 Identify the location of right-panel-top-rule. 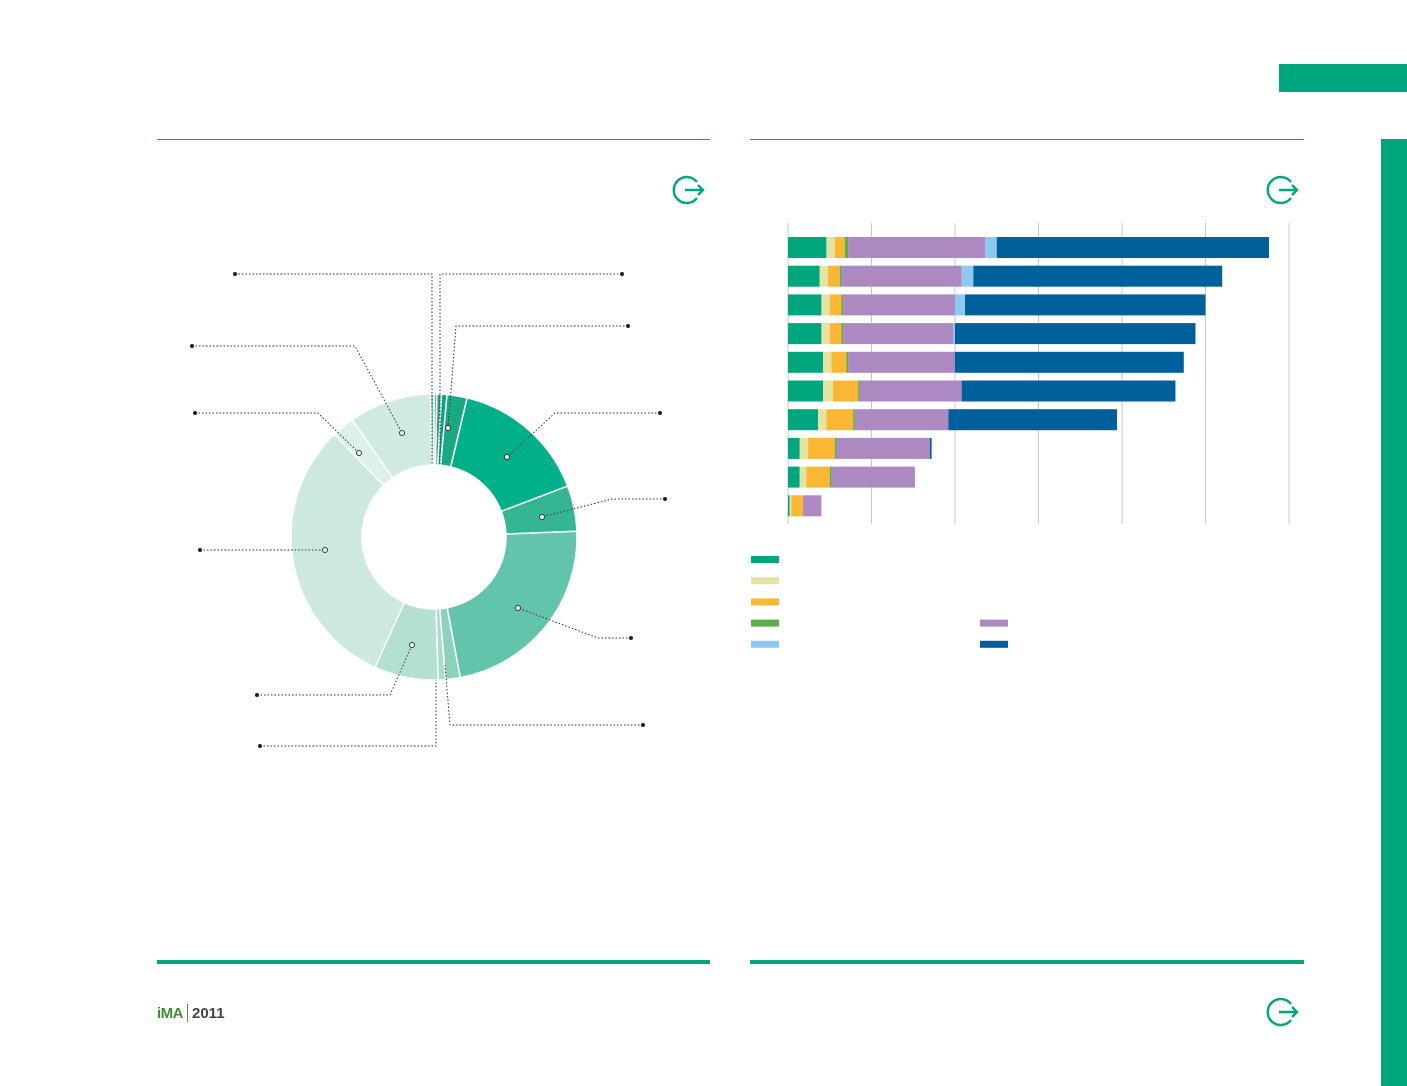
(1027, 139).